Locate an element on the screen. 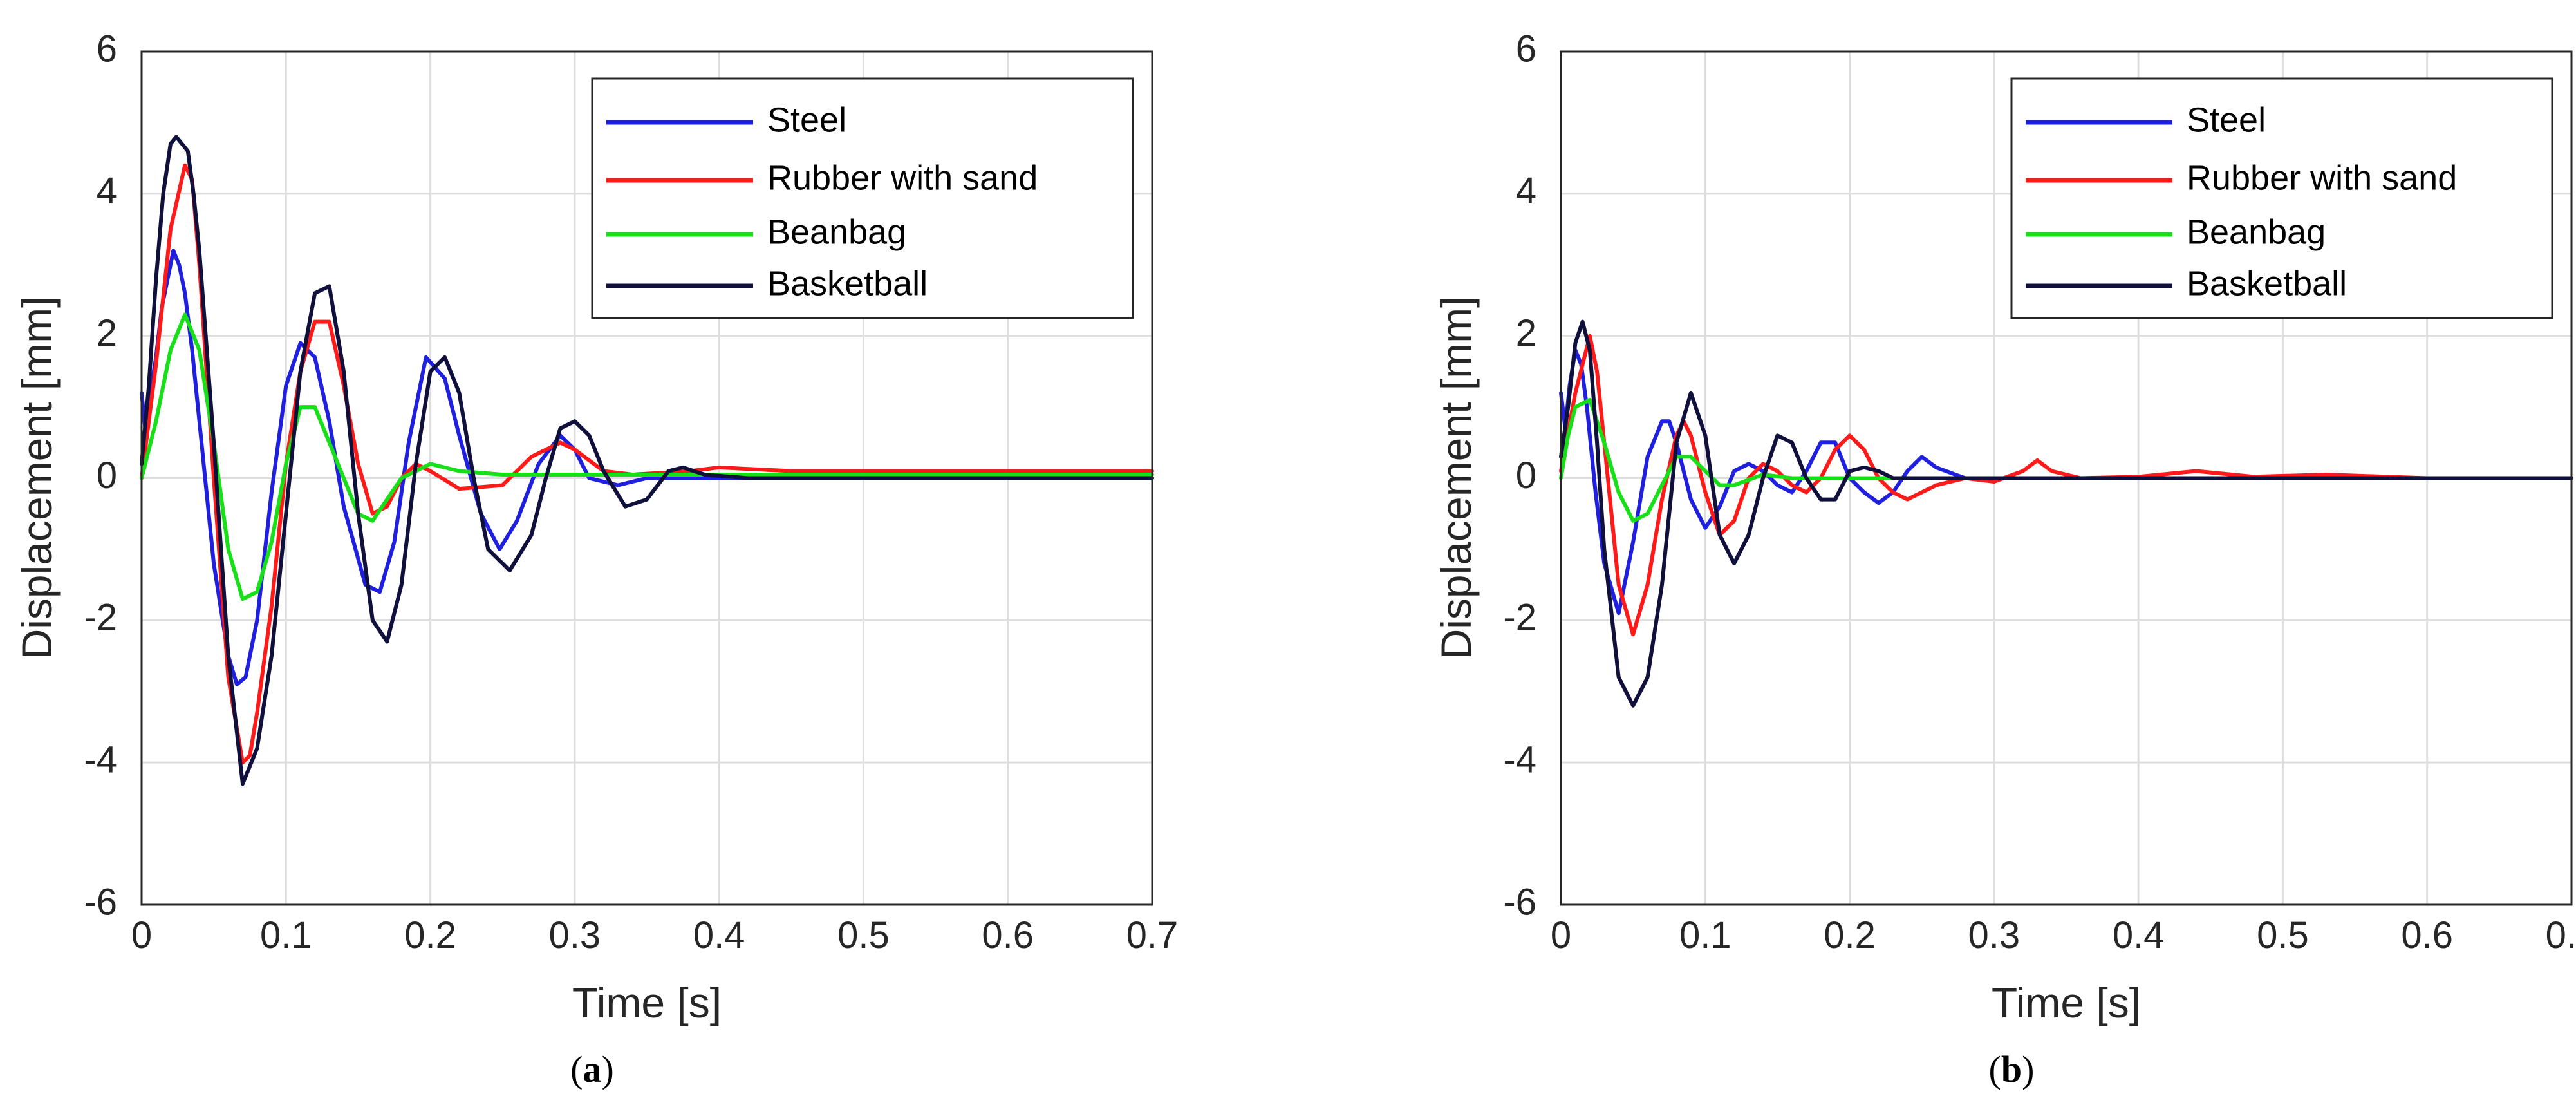 This screenshot has height=1096, width=2576. panel-caption-a: (a) is located at coordinates (592, 1069).